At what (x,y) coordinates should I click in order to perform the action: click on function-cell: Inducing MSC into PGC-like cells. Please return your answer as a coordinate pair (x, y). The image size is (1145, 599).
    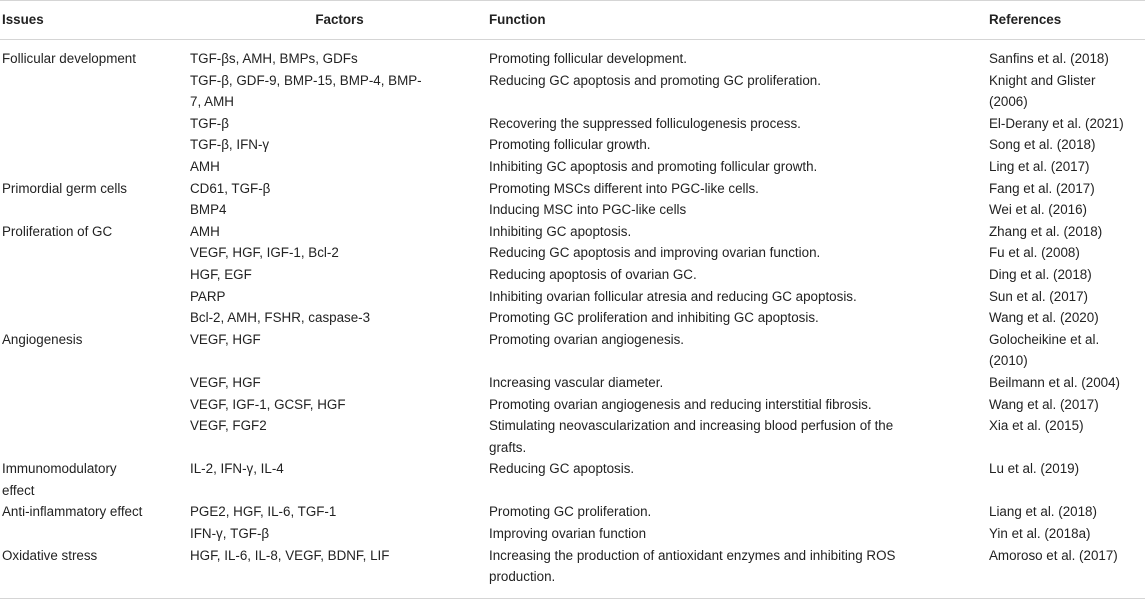
    Looking at the image, I should click on (588, 210).